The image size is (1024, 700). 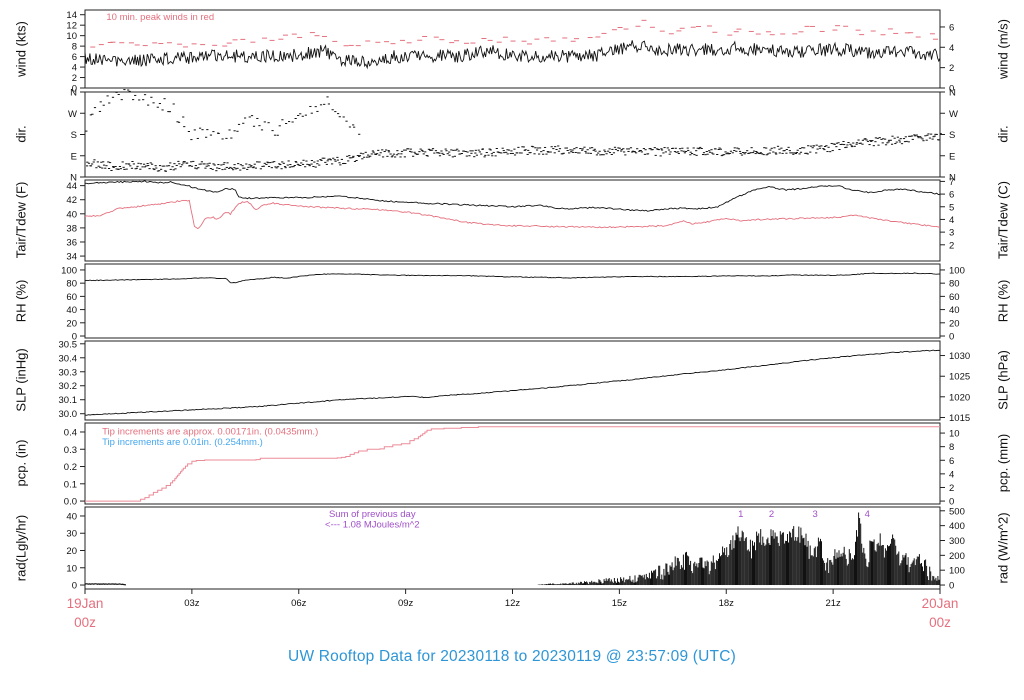 I want to click on ytick-right-pcp: 10, so click(x=954, y=434).